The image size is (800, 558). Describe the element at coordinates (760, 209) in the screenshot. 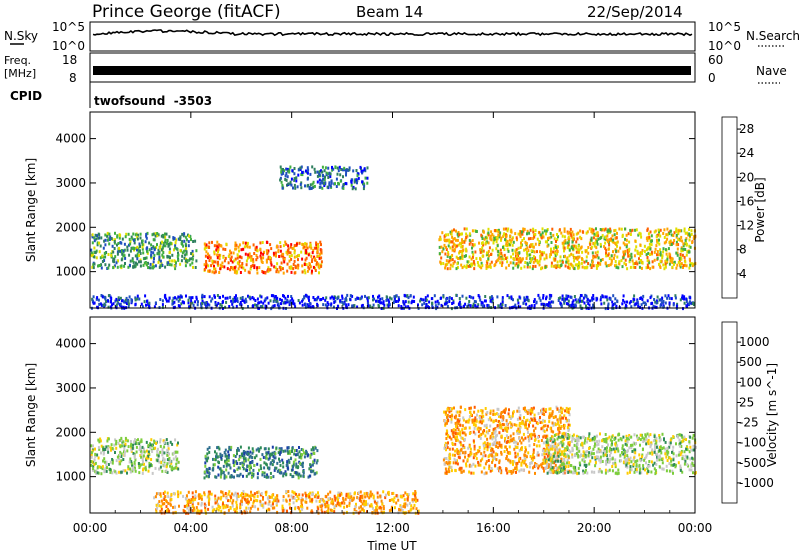

I see `power-colorbar-label: Power [dB]` at that location.